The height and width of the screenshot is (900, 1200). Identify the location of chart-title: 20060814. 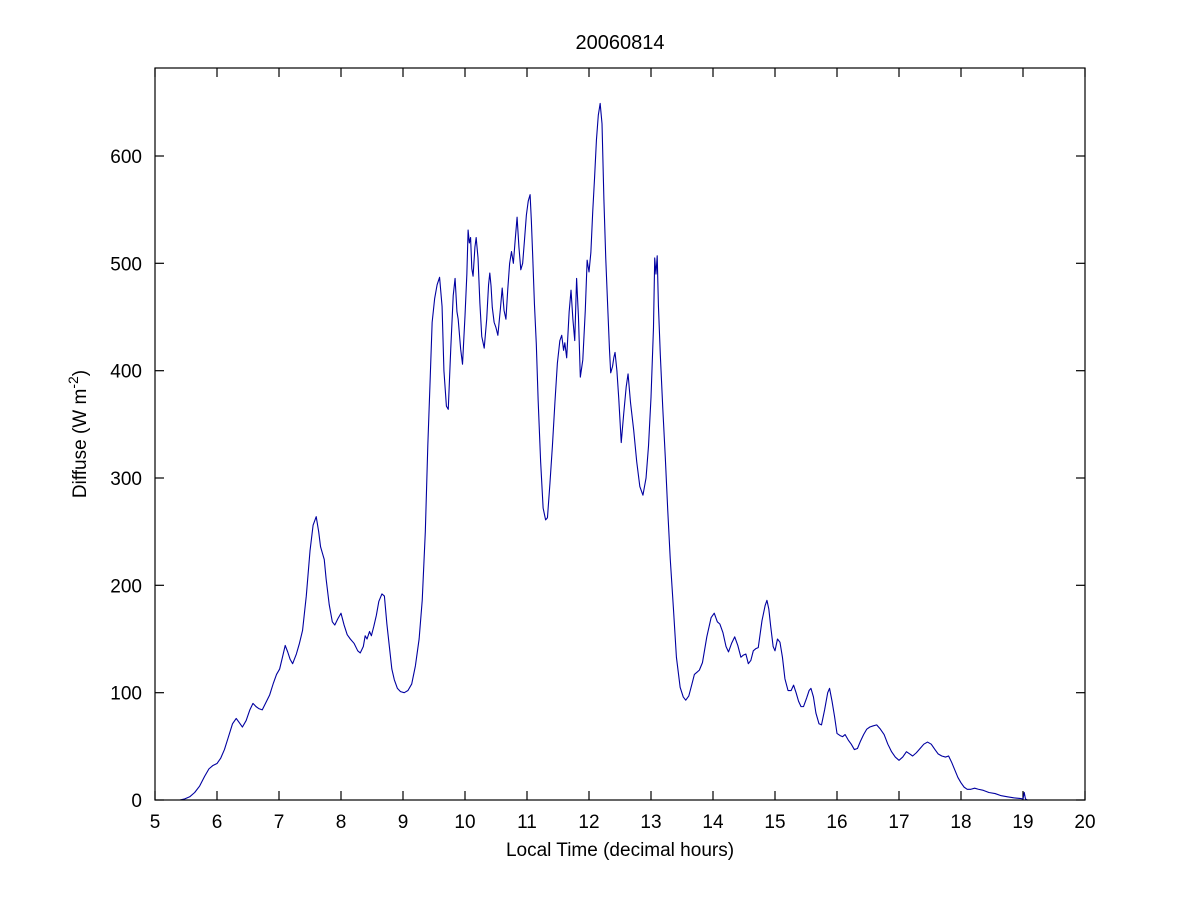
(620, 43).